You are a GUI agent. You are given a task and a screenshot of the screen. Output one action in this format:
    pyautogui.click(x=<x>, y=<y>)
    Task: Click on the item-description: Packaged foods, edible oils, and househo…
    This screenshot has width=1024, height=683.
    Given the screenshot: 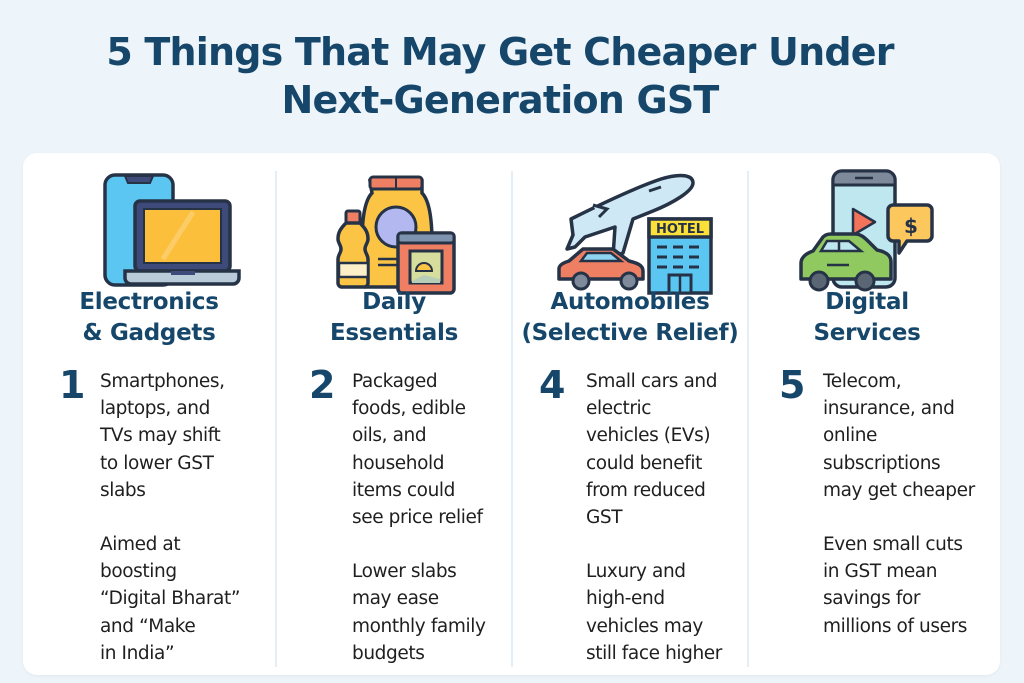 What is the action you would take?
    pyautogui.click(x=419, y=517)
    